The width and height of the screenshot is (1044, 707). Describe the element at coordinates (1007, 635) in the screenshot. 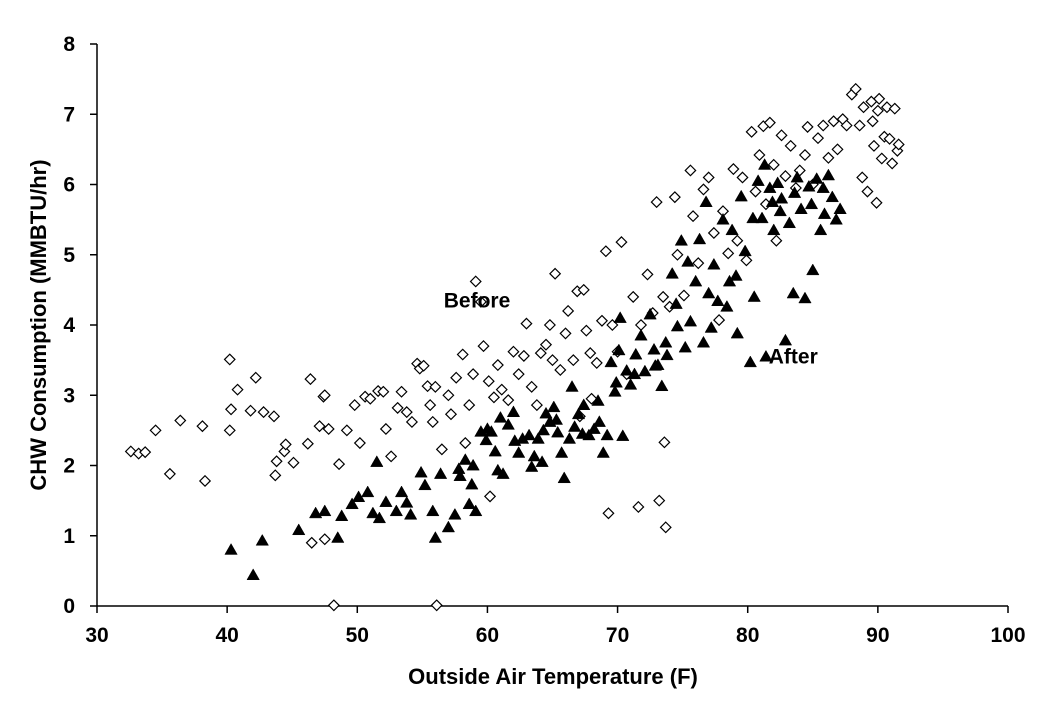

I see `x-tick-label: 100` at that location.